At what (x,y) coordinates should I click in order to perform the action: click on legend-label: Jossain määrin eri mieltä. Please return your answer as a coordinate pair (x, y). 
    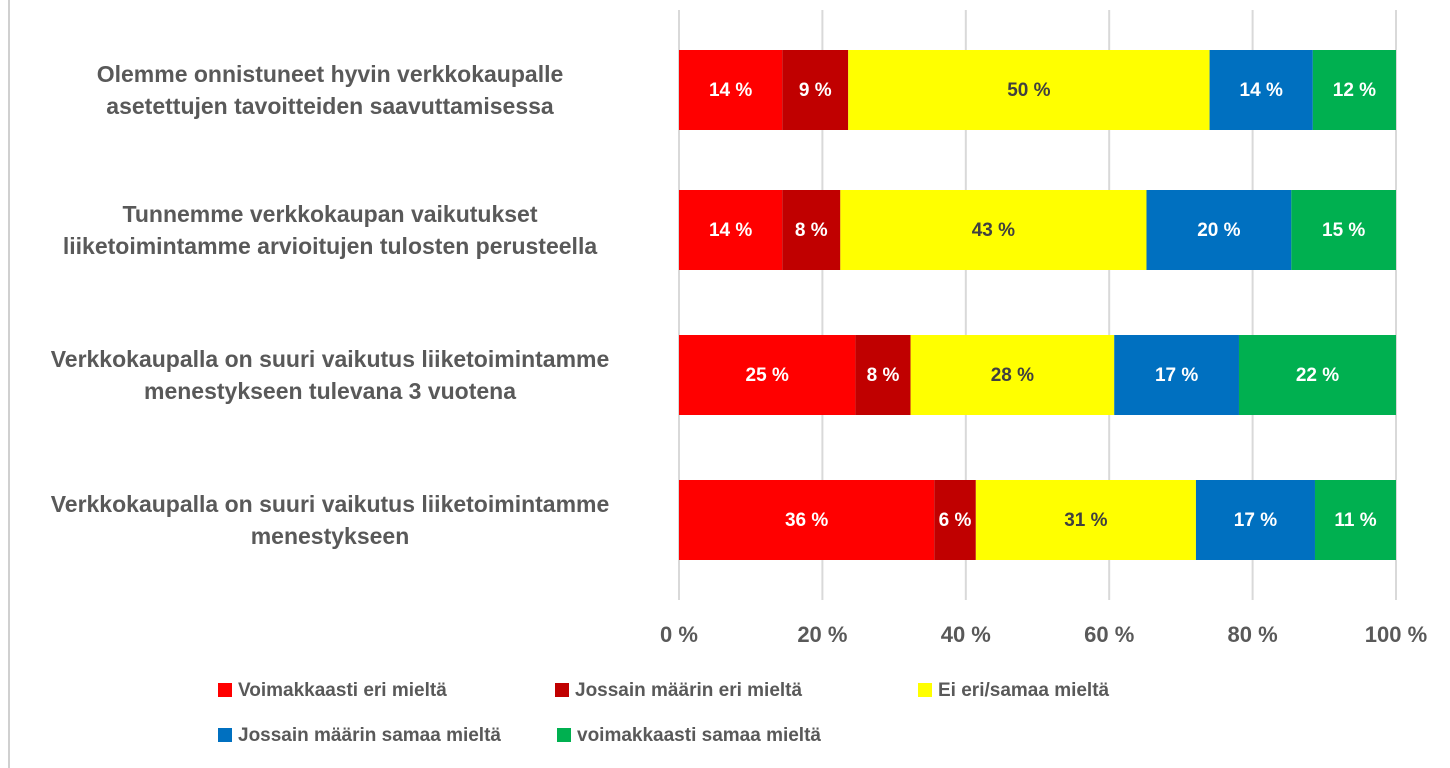
    Looking at the image, I should click on (688, 690).